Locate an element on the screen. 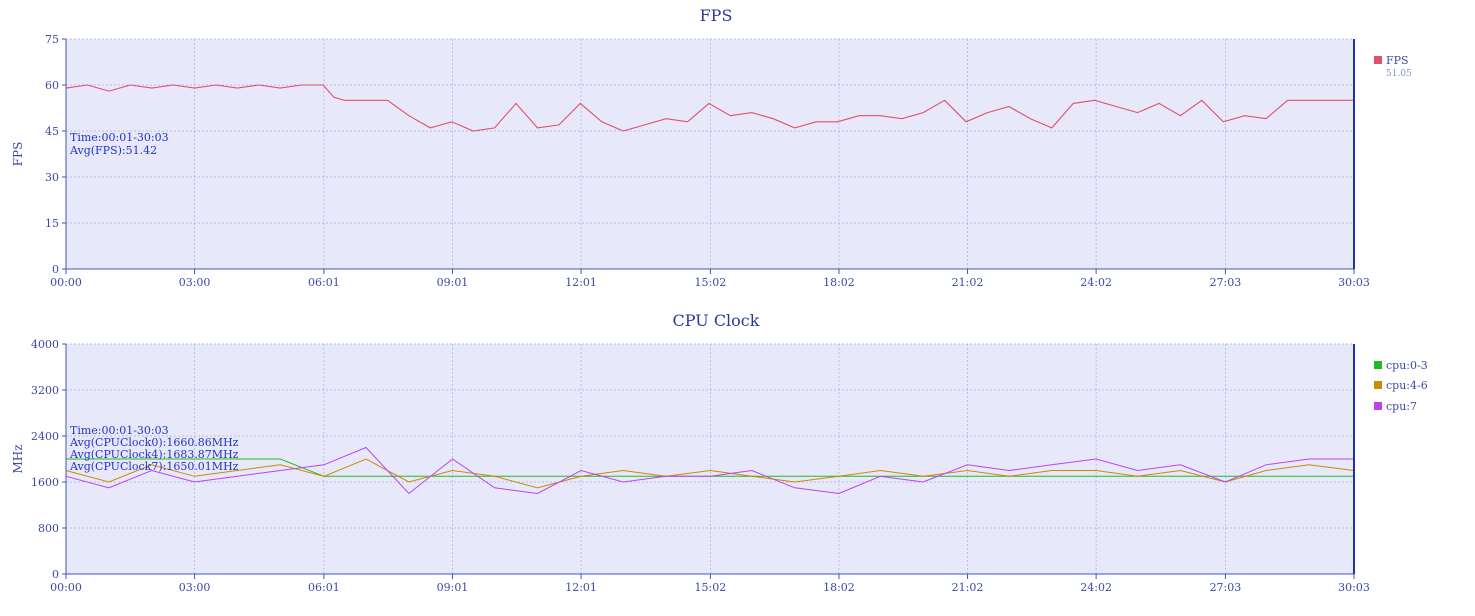  cpu-legend-label-7: cpu:7 is located at coordinates (1401, 406).